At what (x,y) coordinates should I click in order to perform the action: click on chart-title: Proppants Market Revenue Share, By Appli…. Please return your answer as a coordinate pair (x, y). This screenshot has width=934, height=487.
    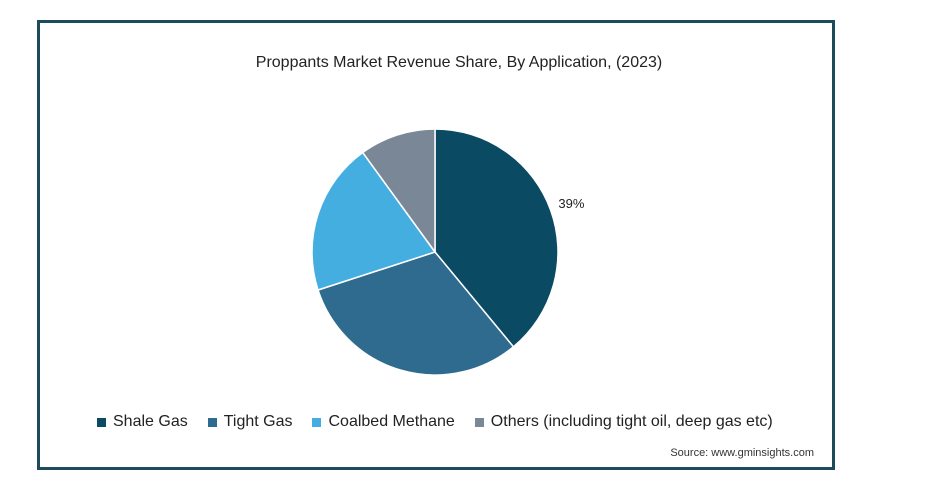
    Looking at the image, I should click on (459, 62).